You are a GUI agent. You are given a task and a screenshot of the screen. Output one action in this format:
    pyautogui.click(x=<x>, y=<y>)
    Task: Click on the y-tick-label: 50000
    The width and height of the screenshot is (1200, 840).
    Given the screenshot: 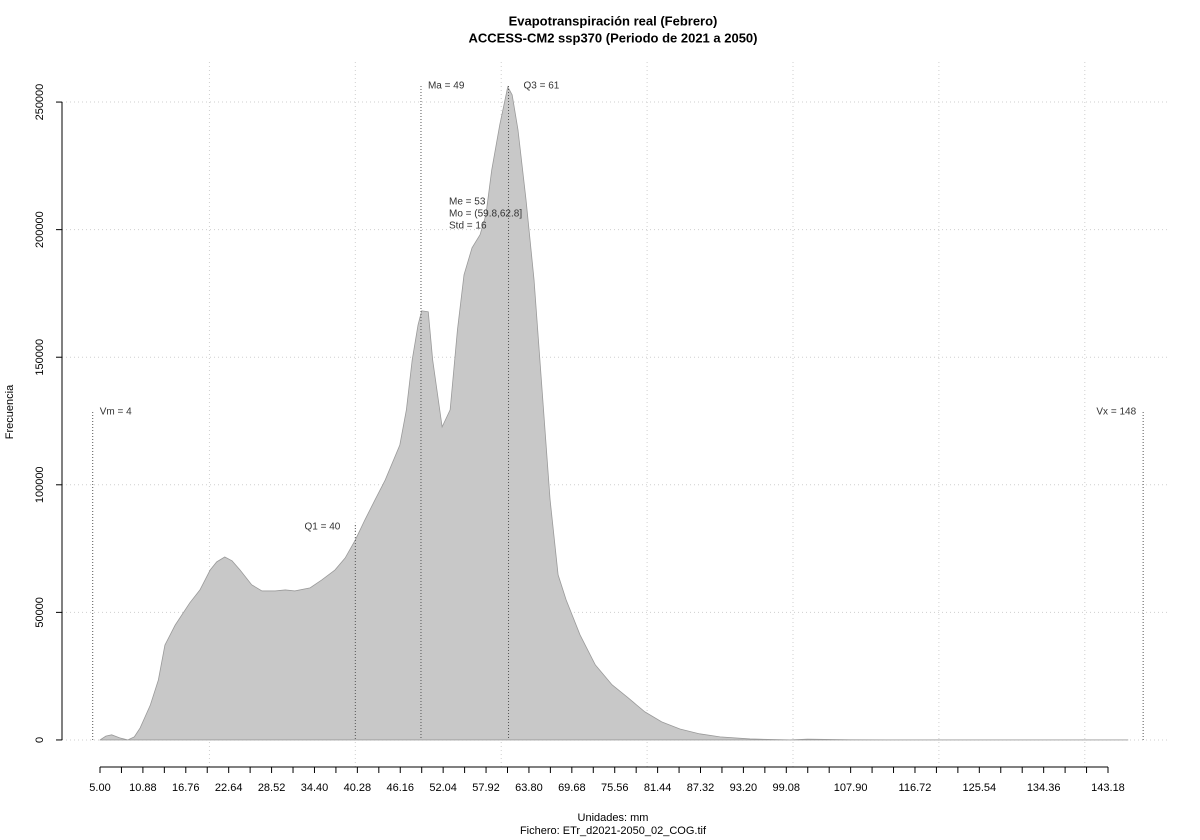 What is the action you would take?
    pyautogui.click(x=40, y=612)
    